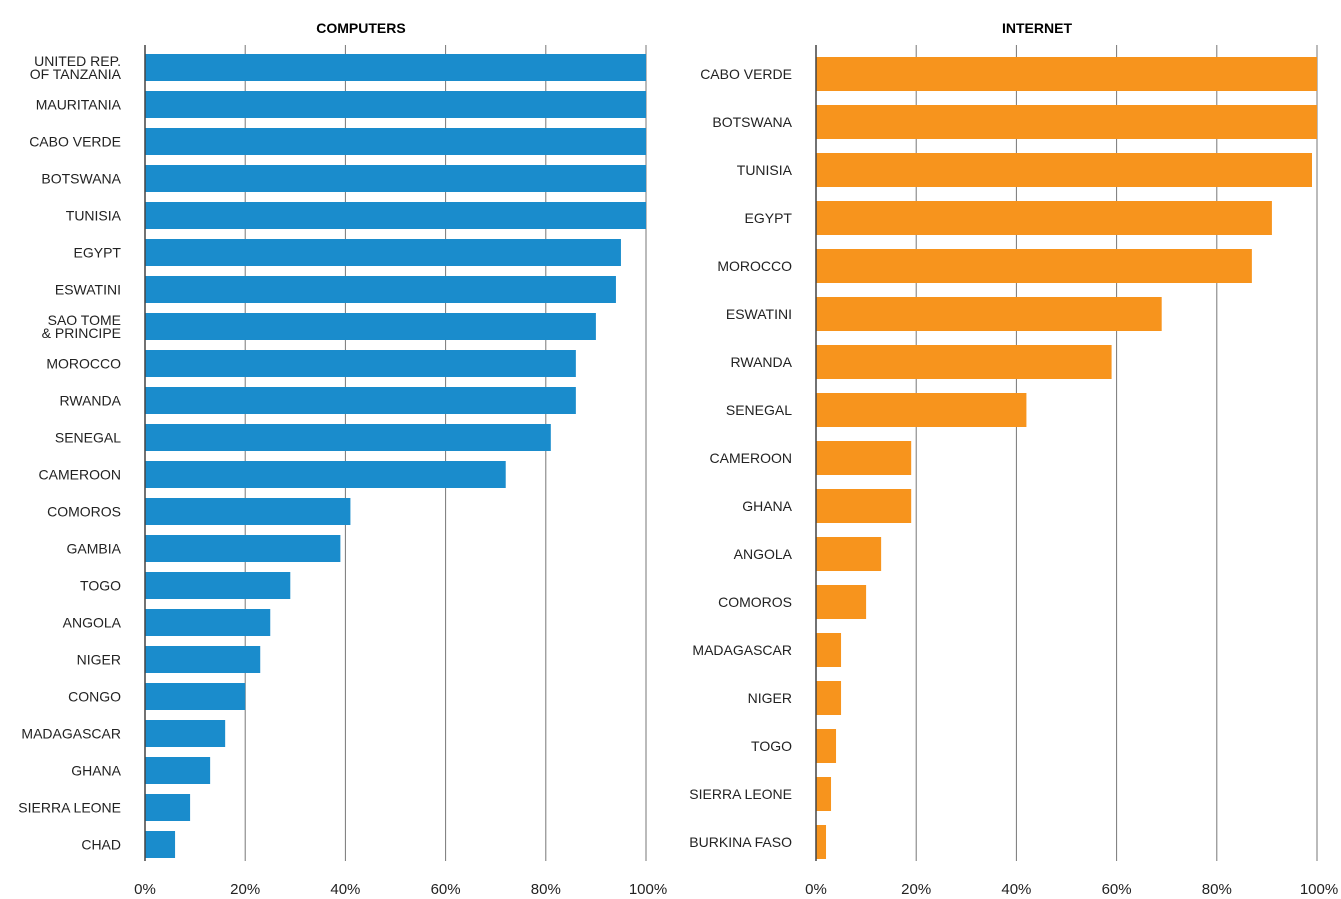  Describe the element at coordinates (84, 512) in the screenshot. I see `computers-category-label: COMOROS` at that location.